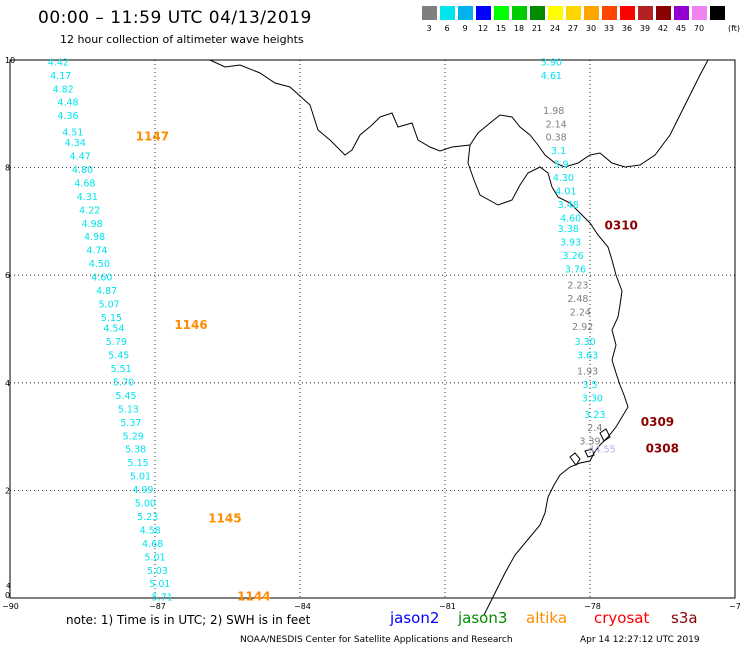 This screenshot has width=740, height=650. I want to click on wave-height-value: 5.15, so click(111, 318).